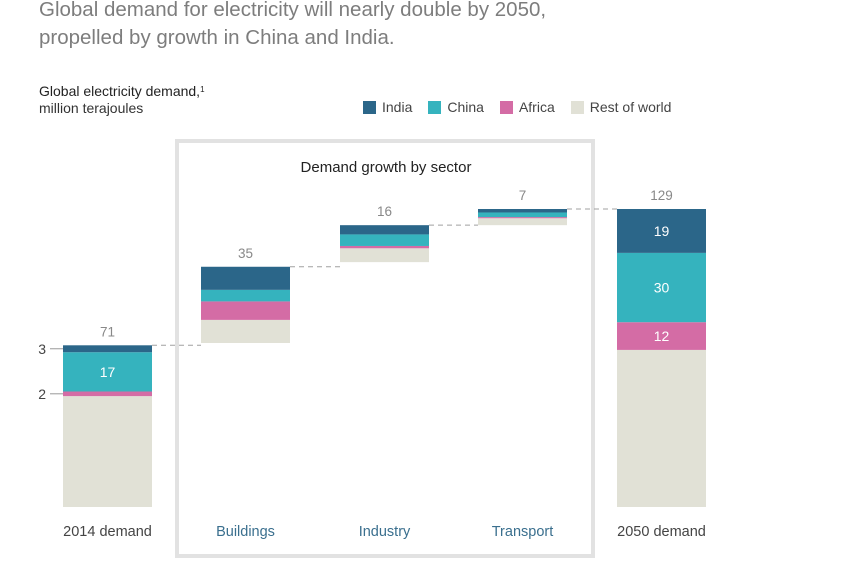 This screenshot has height=571, width=868. Describe the element at coordinates (661, 195) in the screenshot. I see `bar-total-label-4: 129` at that location.